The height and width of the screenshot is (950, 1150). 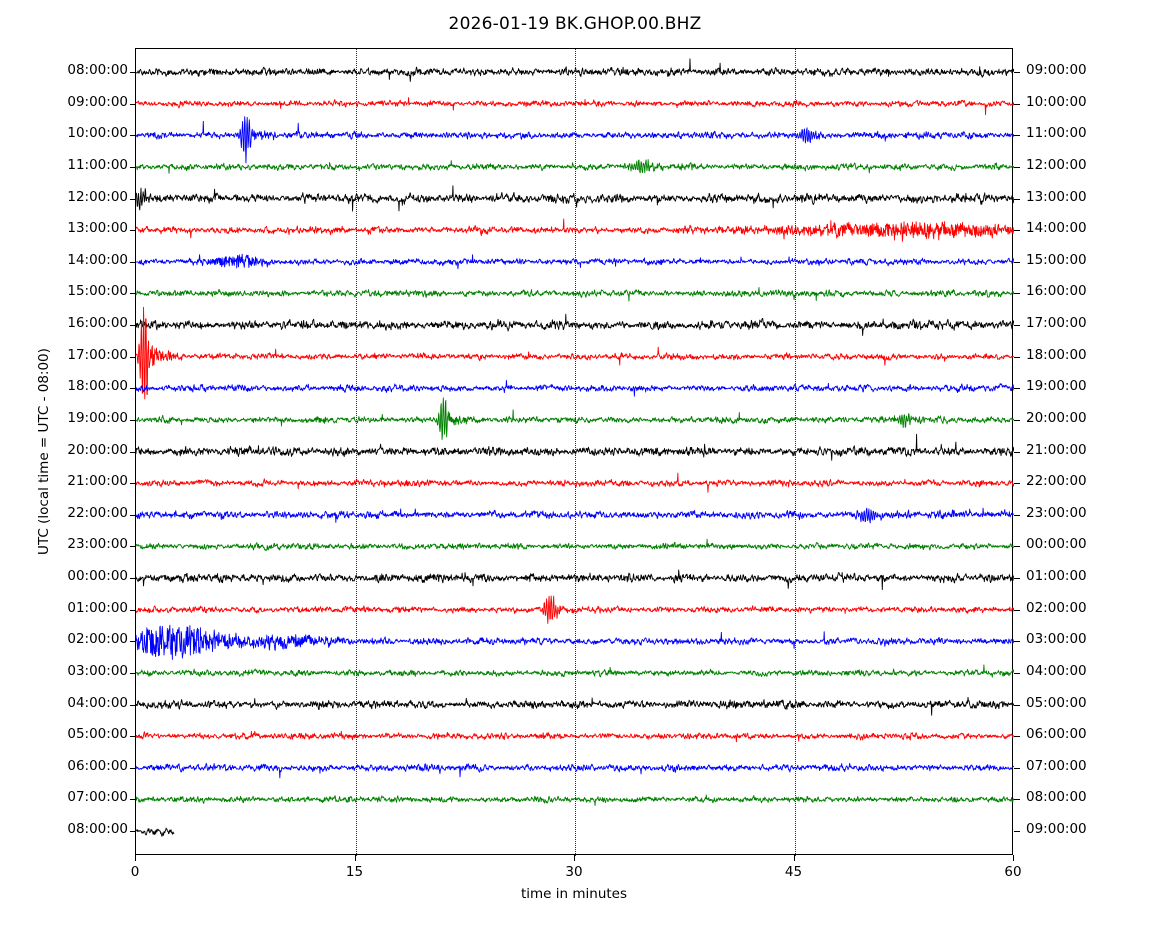 What do you see at coordinates (97, 481) in the screenshot?
I see `y-tick-label-left: 21:00:00` at bounding box center [97, 481].